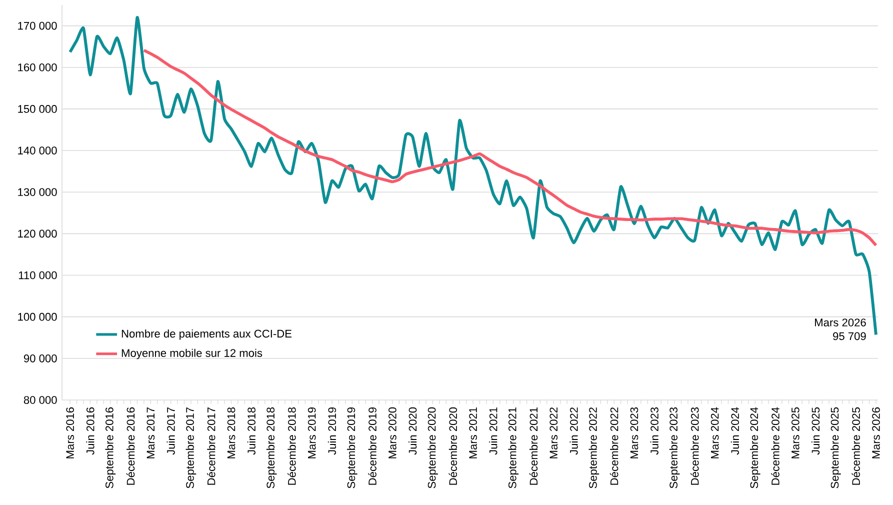 The height and width of the screenshot is (505, 893). I want to click on y-tick-label: 80 000, so click(40, 400).